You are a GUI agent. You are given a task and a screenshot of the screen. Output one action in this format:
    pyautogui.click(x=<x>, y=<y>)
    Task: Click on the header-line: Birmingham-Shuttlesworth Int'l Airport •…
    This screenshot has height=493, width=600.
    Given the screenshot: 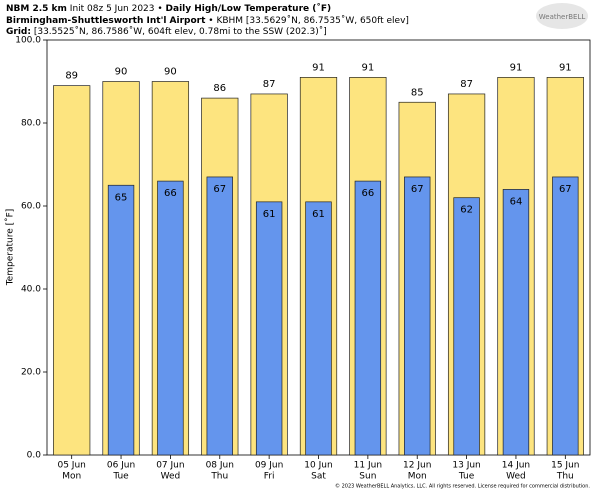 What is the action you would take?
    pyautogui.click(x=207, y=20)
    